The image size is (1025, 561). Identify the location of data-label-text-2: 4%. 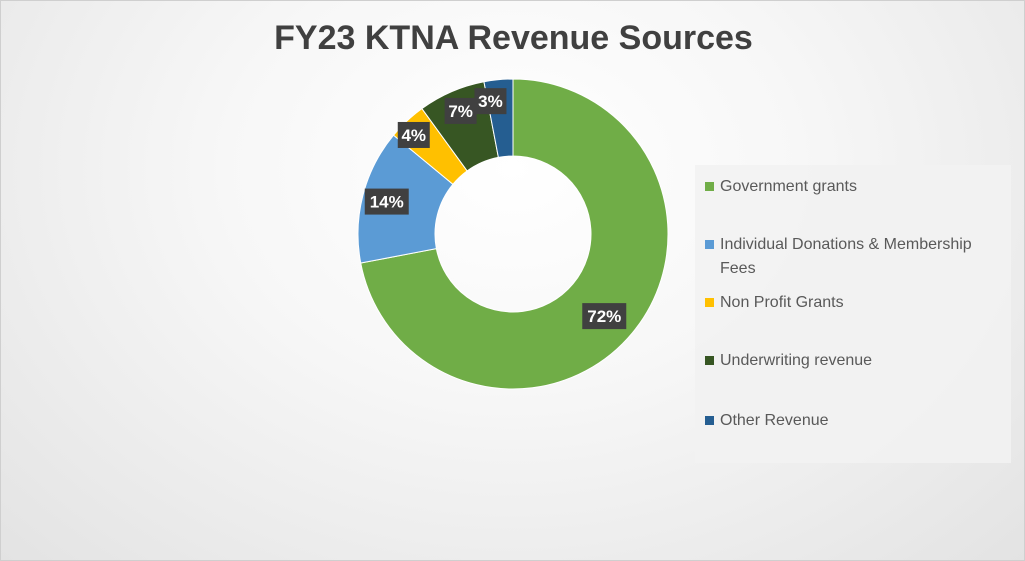
(413, 135).